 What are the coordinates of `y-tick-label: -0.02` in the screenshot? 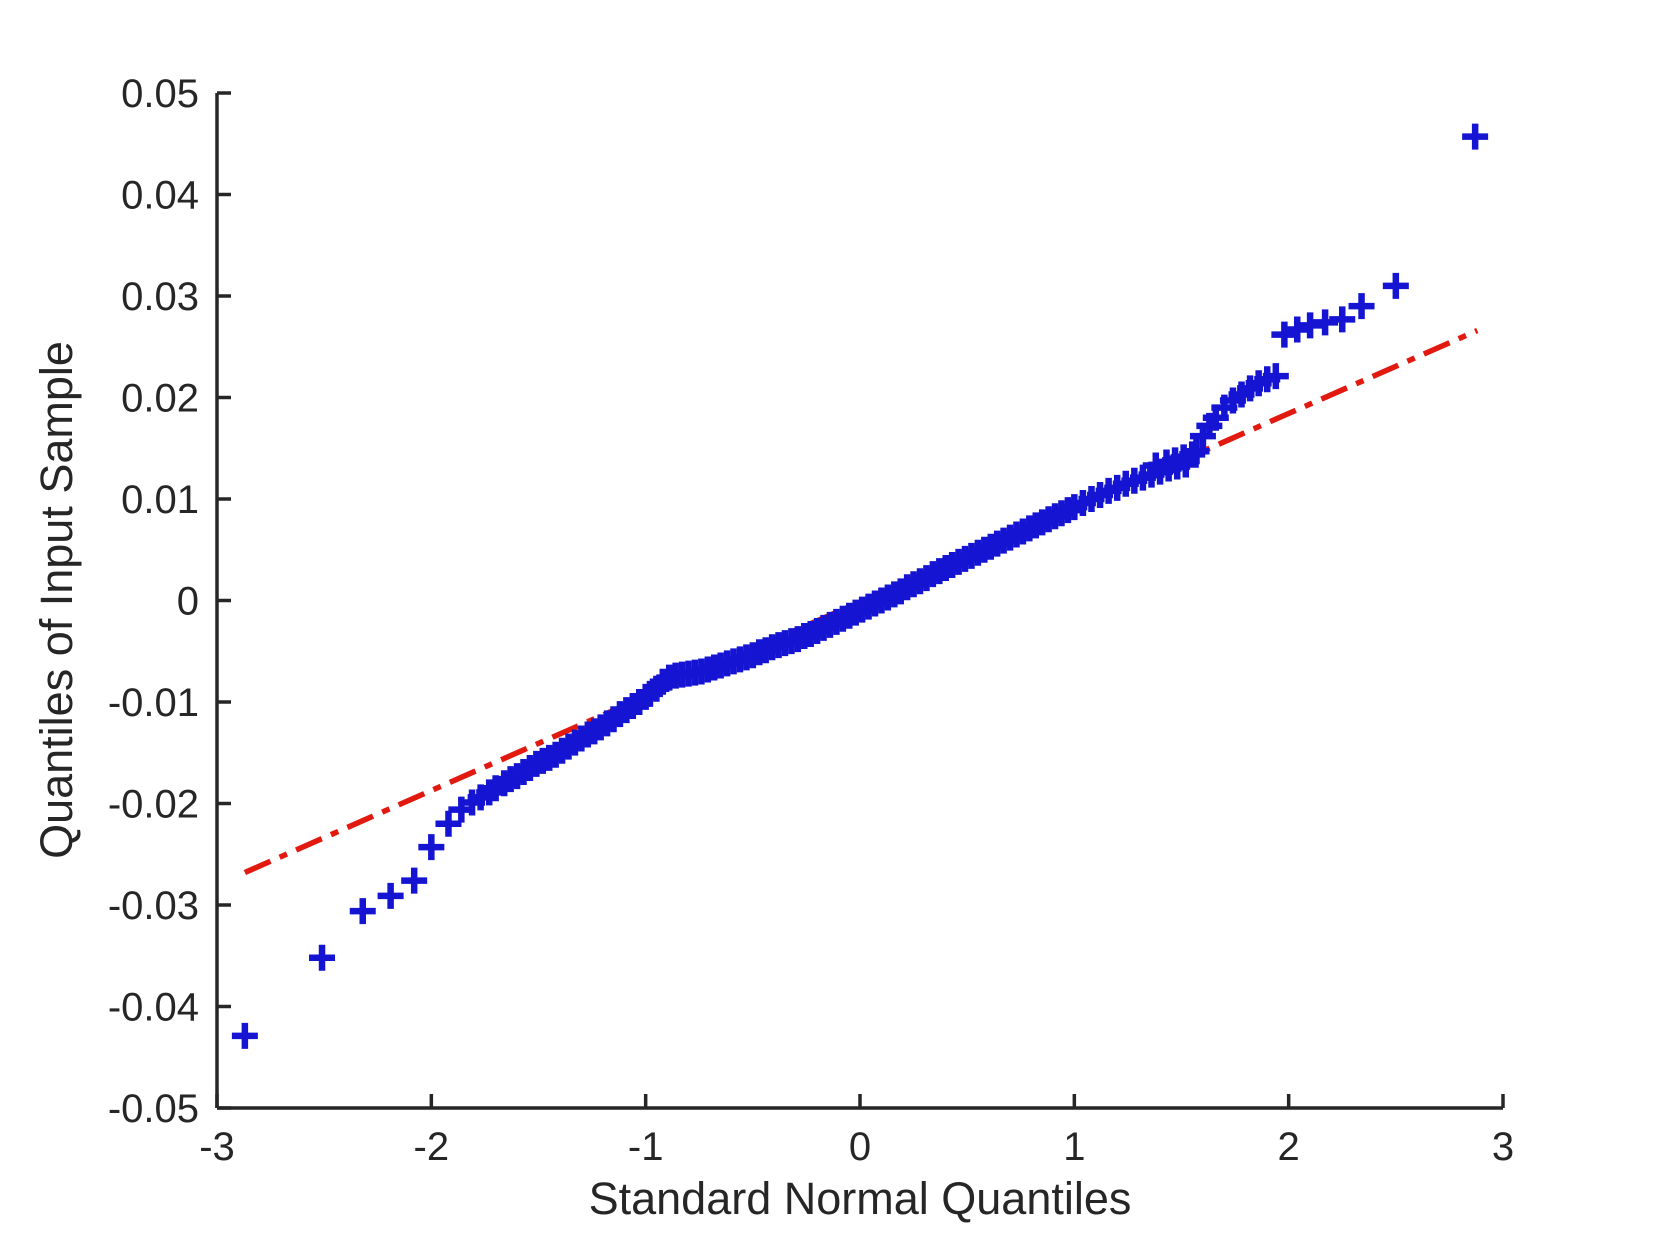 It's located at (153, 805).